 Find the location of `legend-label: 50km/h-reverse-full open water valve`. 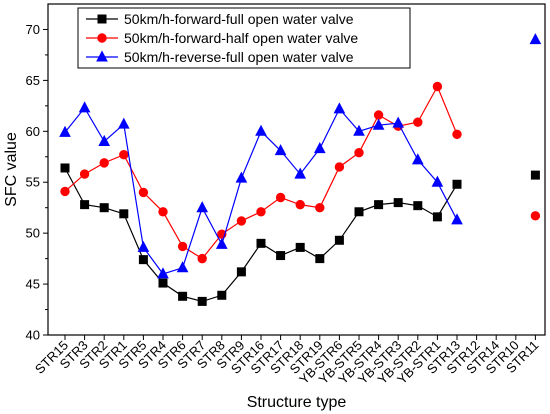

legend-label: 50km/h-reverse-full open water valve is located at coordinates (239, 57).